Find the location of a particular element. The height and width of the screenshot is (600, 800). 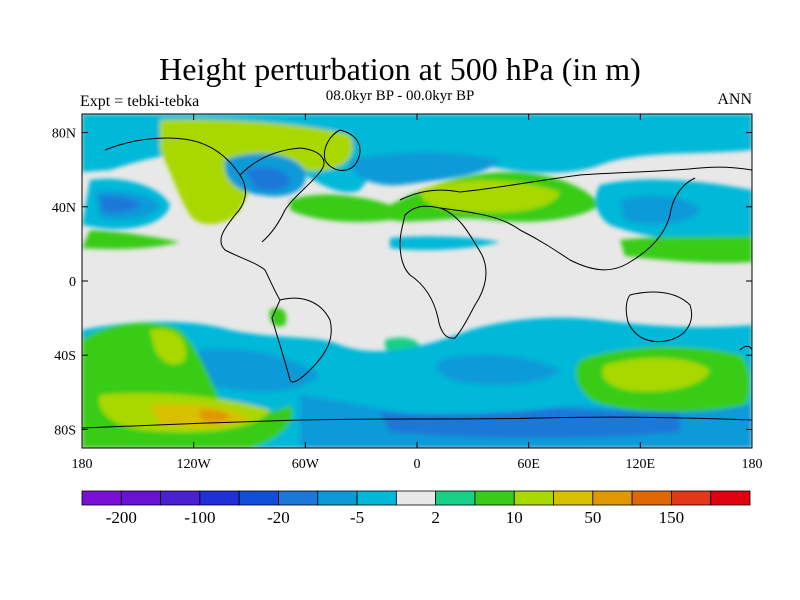

lat-tick-label: 0 is located at coordinates (72, 282).